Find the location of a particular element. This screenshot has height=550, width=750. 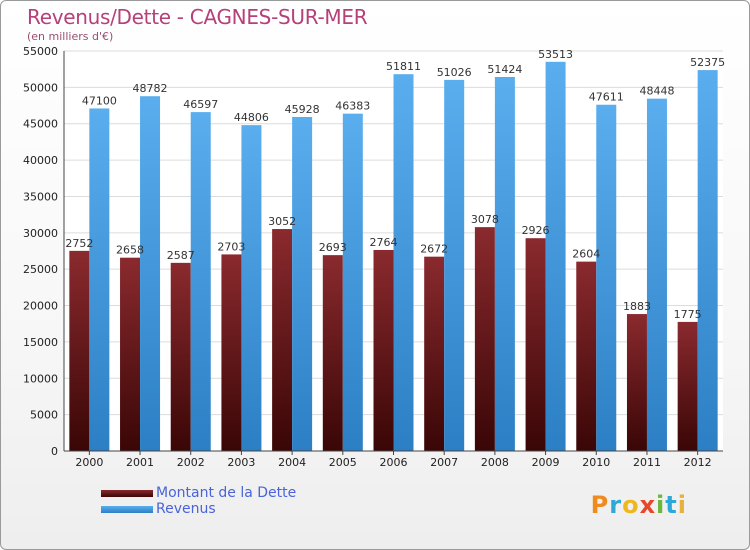

data-label-revenus: 46383 is located at coordinates (352, 106).